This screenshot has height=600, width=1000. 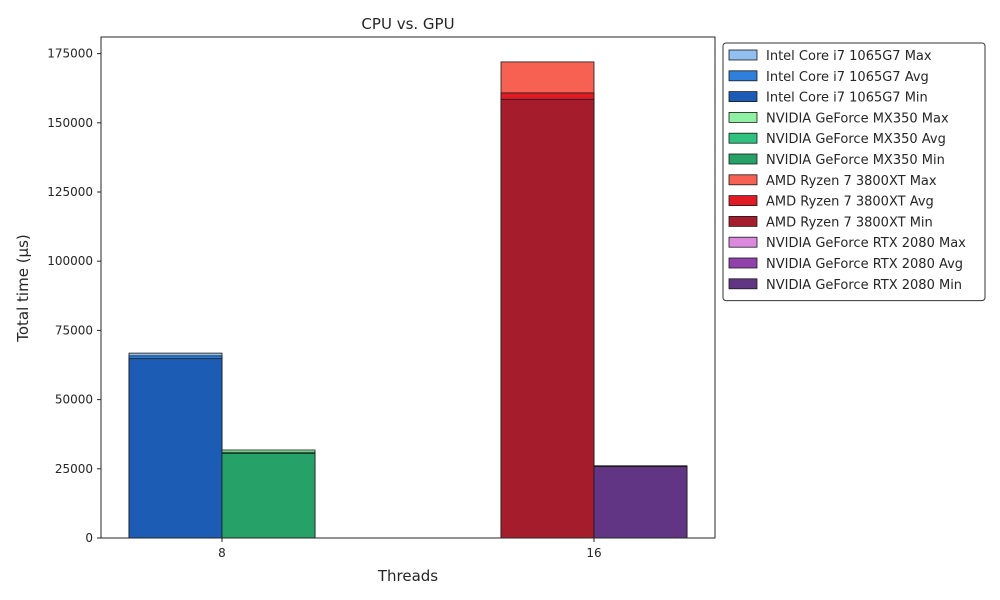 What do you see at coordinates (268, 496) in the screenshot?
I see `bar-nvidia-geforce-mx350-min` at bounding box center [268, 496].